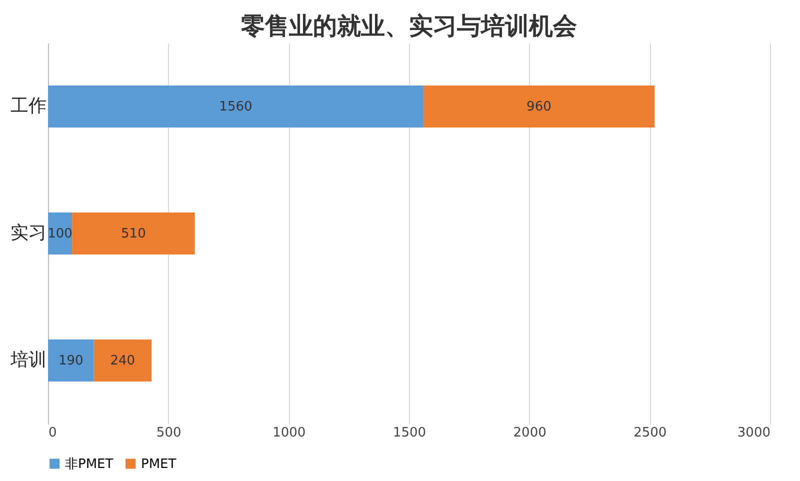  I want to click on x-tick-label: 1500, so click(409, 433).